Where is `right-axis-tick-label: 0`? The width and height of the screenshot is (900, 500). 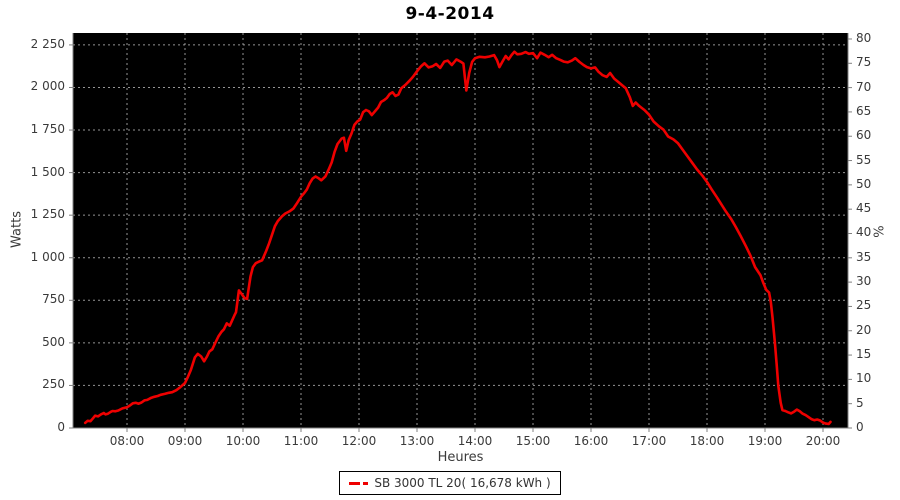
right-axis-tick-label: 0 is located at coordinates (860, 427).